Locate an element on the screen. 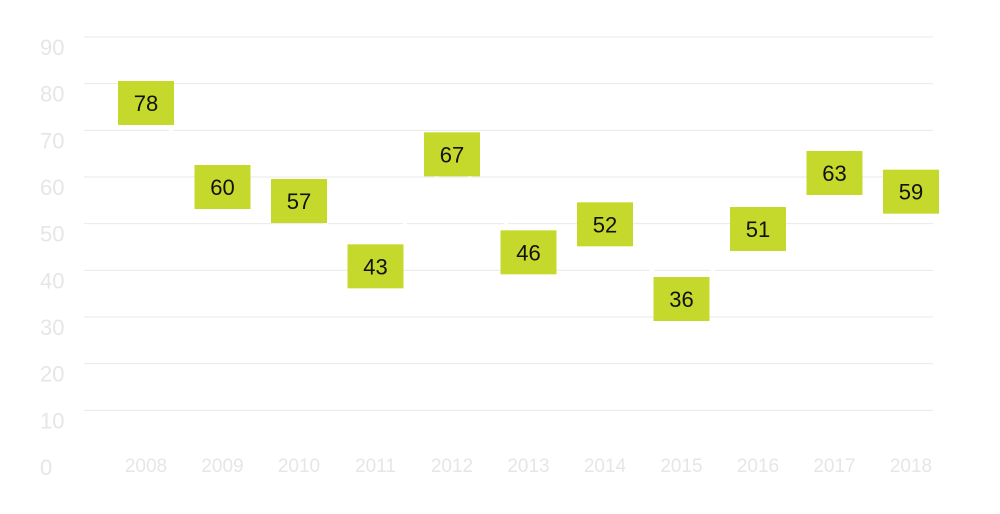 The width and height of the screenshot is (1000, 514). data-point-2018: 59 is located at coordinates (911, 191).